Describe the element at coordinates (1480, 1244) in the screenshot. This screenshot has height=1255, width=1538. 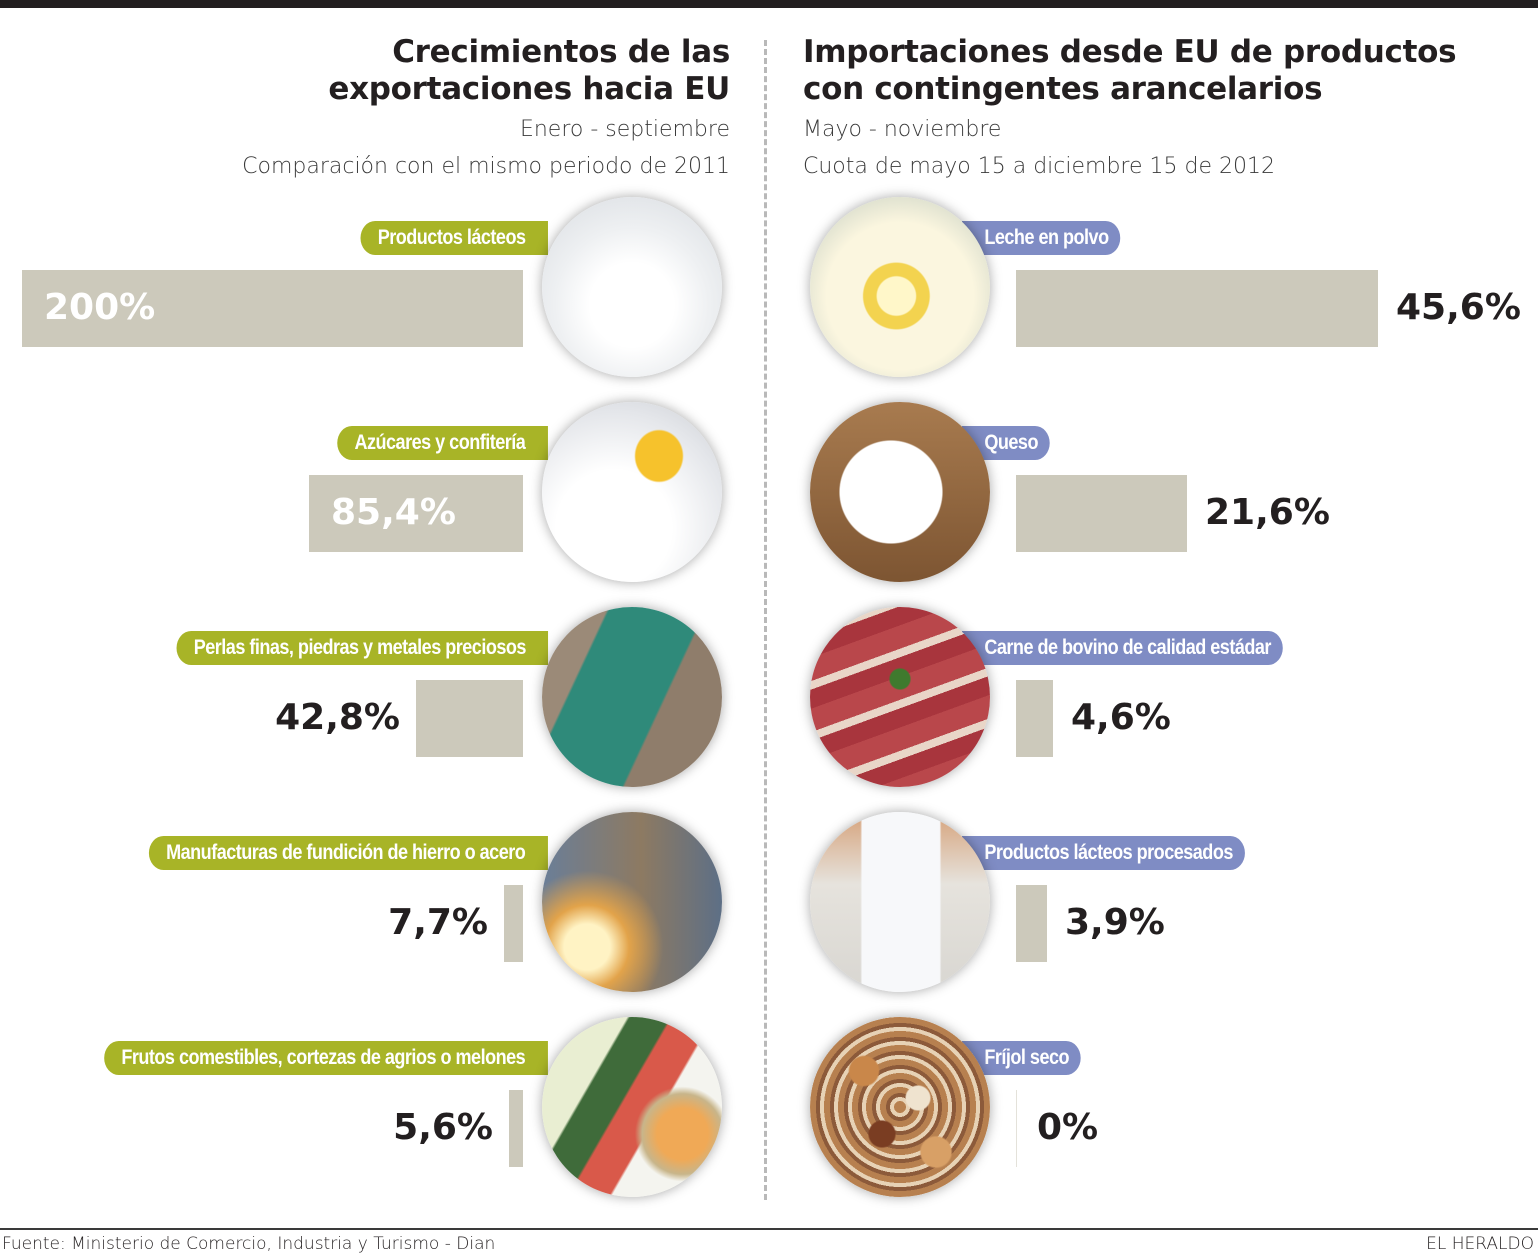
I see `publisher-brand: EL HERALDO` at that location.